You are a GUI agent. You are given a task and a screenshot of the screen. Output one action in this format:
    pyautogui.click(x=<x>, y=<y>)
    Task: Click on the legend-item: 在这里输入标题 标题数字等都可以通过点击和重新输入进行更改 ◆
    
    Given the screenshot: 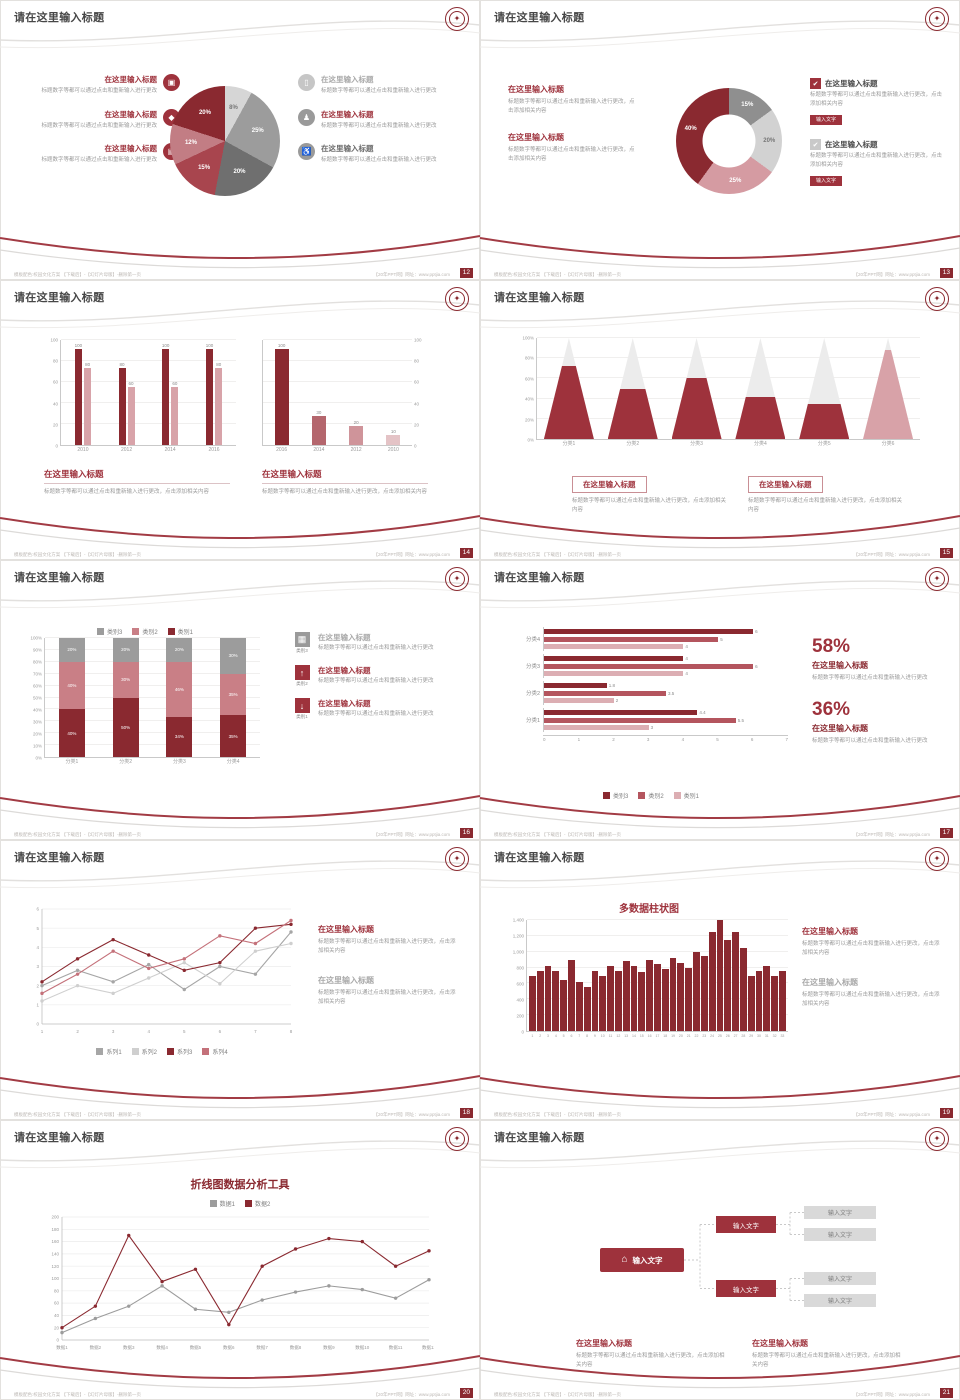 What is the action you would take?
    pyautogui.click(x=105, y=119)
    